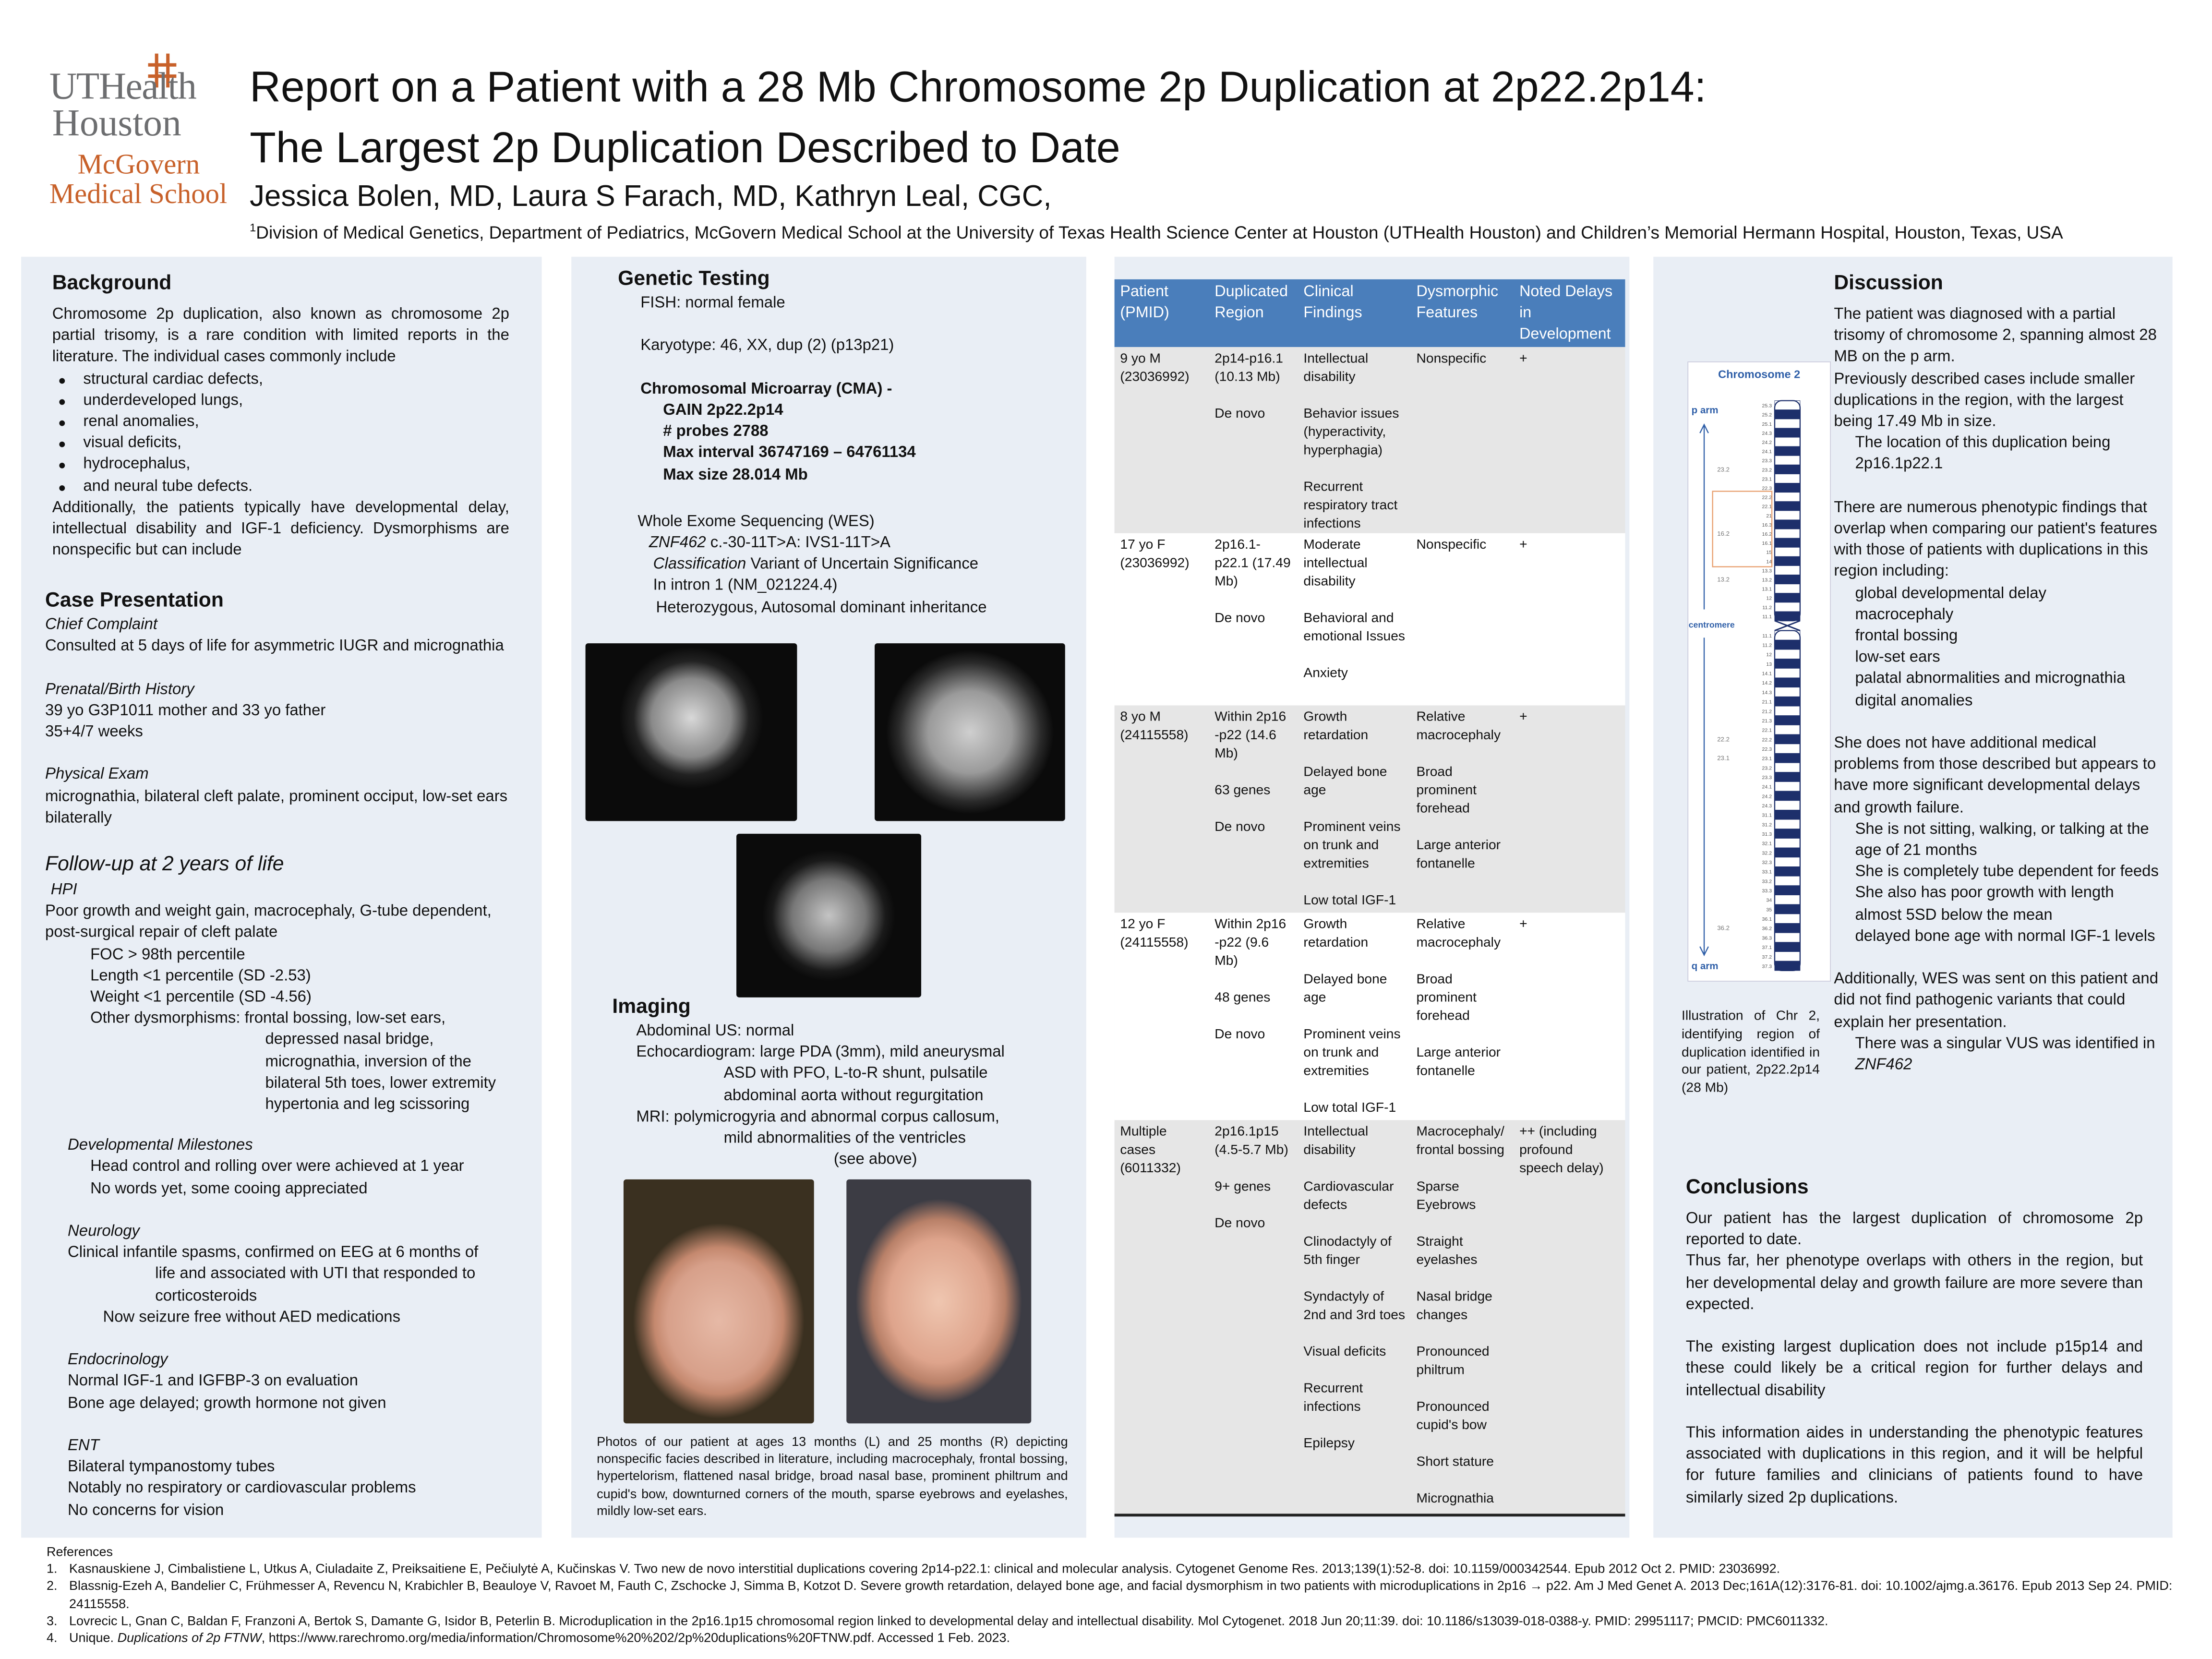 The height and width of the screenshot is (1659, 2212). Describe the element at coordinates (1767, 740) in the screenshot. I see `band-label: 22.2` at that location.